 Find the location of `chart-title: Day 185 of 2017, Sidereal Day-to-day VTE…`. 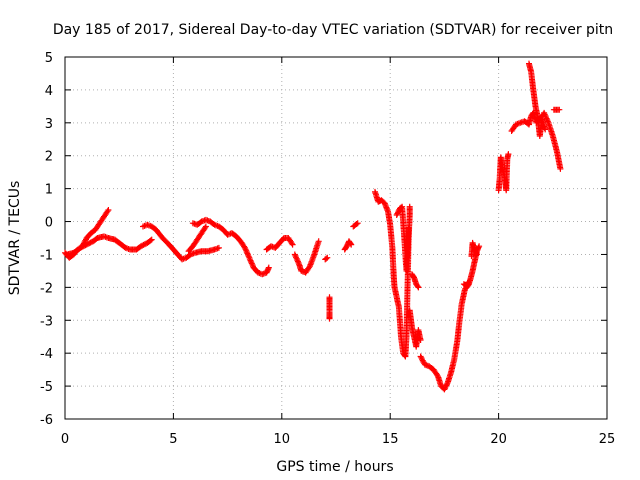

chart-title: Day 185 of 2017, Sidereal Day-to-day VTE… is located at coordinates (333, 30).